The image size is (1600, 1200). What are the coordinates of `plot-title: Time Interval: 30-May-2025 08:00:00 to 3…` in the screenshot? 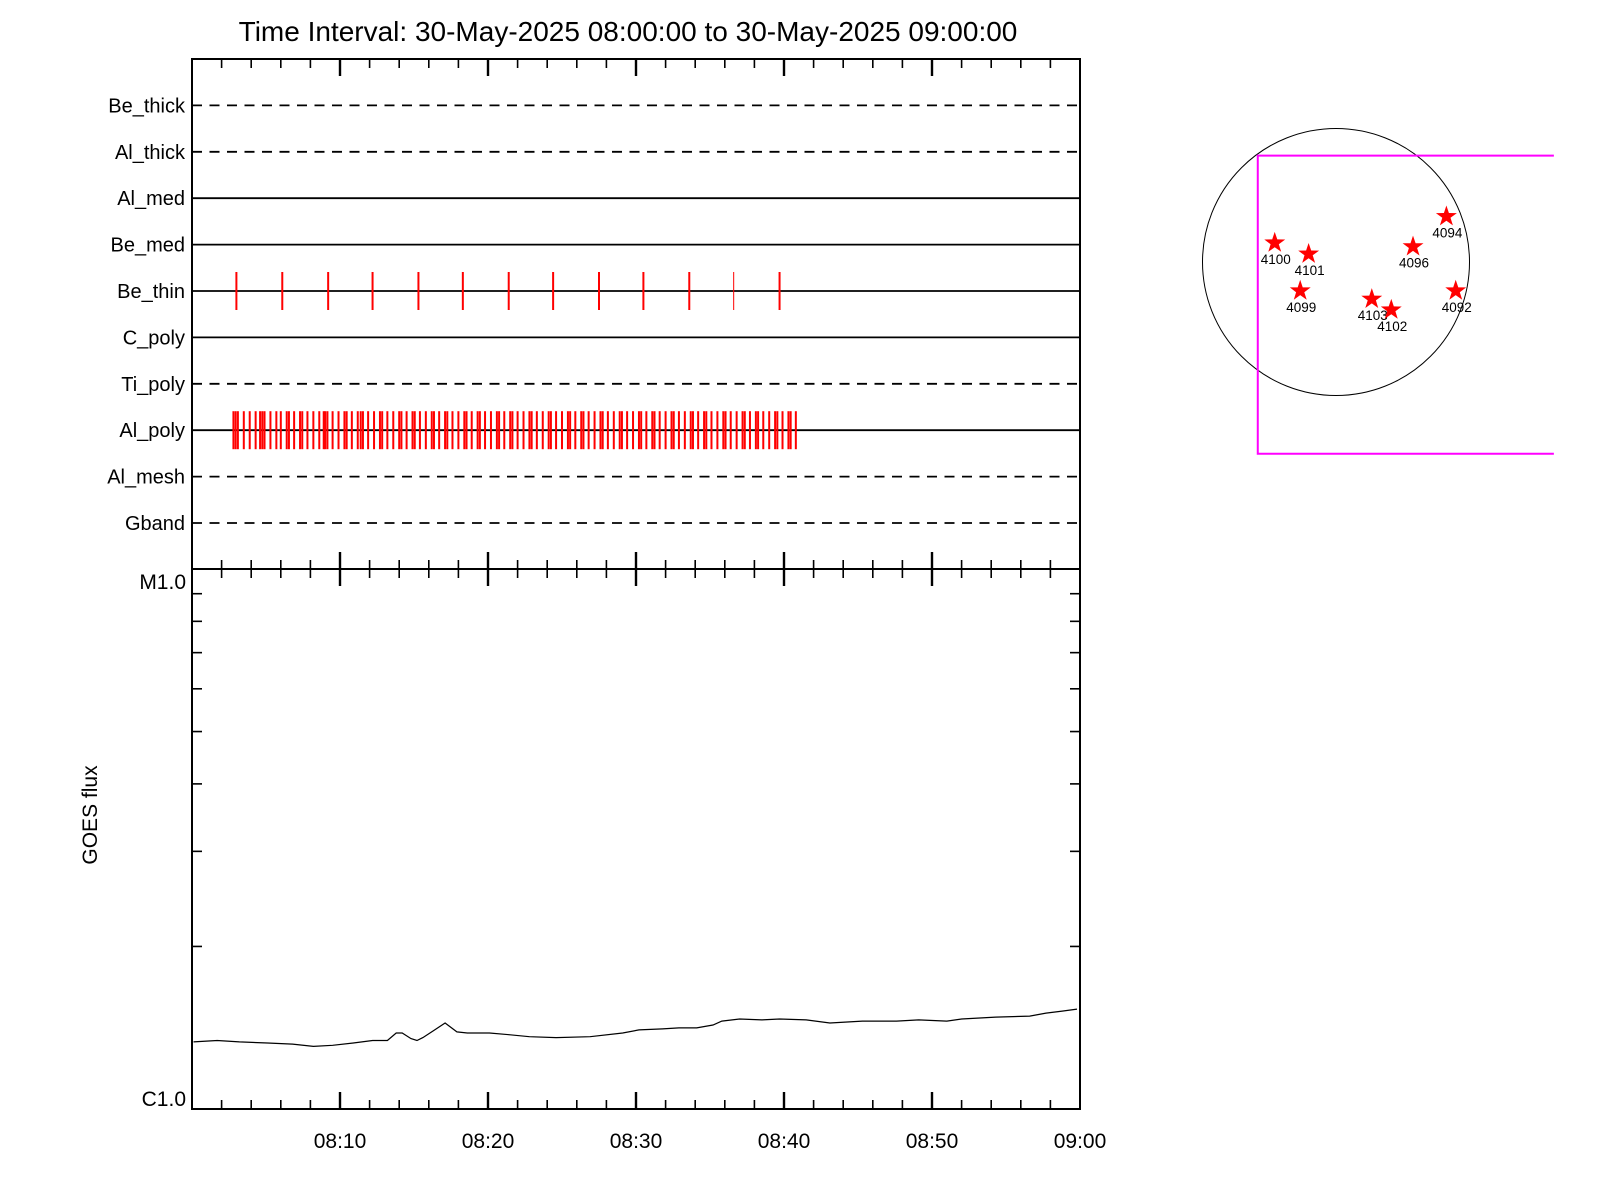 It's located at (628, 31).